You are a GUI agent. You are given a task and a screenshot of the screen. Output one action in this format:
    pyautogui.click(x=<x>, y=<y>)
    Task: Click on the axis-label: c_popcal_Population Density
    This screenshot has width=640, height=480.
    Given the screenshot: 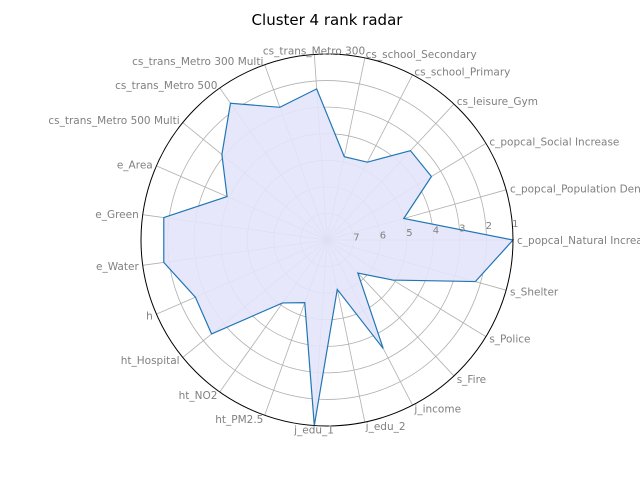 What is the action you would take?
    pyautogui.click(x=575, y=190)
    